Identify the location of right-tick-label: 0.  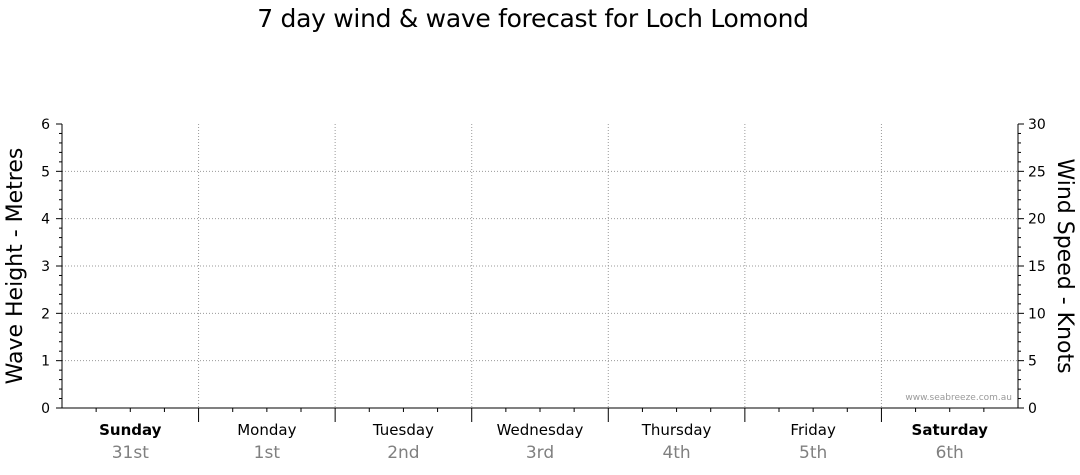
(1032, 409).